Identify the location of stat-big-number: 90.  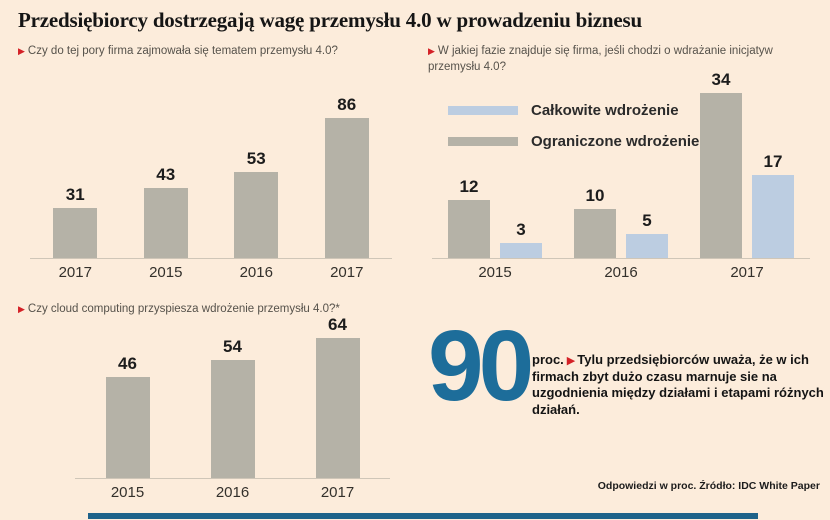
(481, 366).